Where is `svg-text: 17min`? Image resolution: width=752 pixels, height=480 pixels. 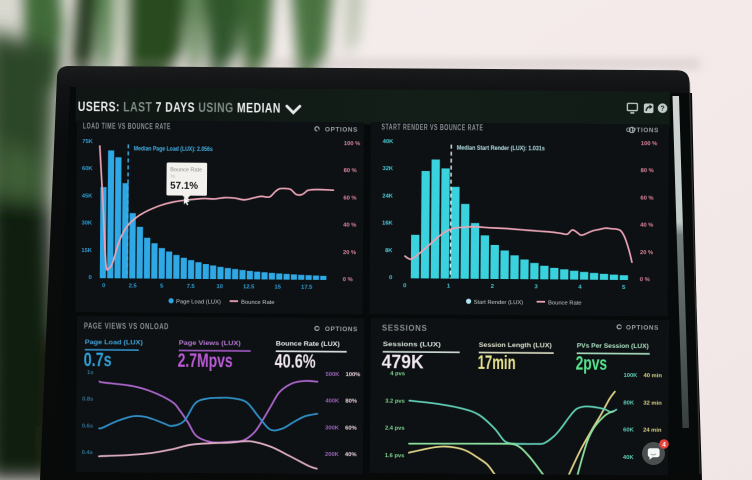
svg-text: 17min is located at coordinates (497, 363).